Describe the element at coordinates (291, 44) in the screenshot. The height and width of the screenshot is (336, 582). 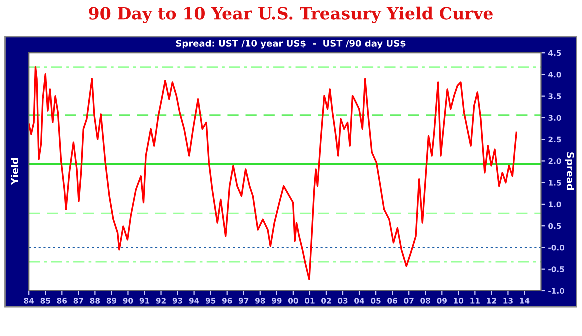
I see `chart-subtitle: Spread: UST /10 year US$ - UST /90 day US$` at that location.